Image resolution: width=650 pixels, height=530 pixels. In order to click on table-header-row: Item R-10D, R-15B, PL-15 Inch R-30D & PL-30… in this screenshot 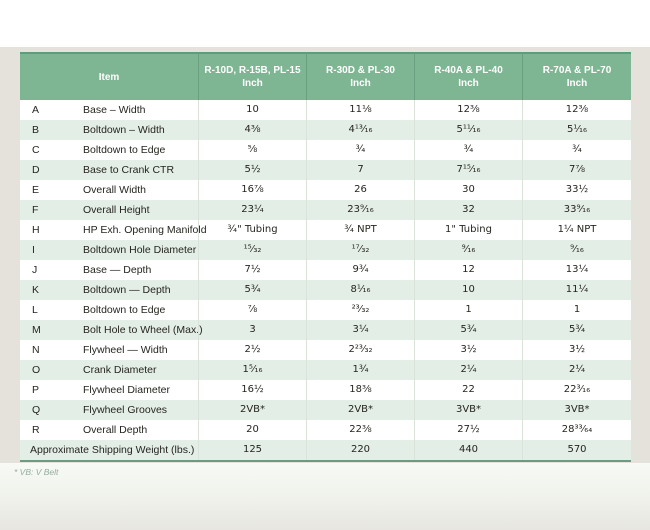, I will do `click(325, 76)`.